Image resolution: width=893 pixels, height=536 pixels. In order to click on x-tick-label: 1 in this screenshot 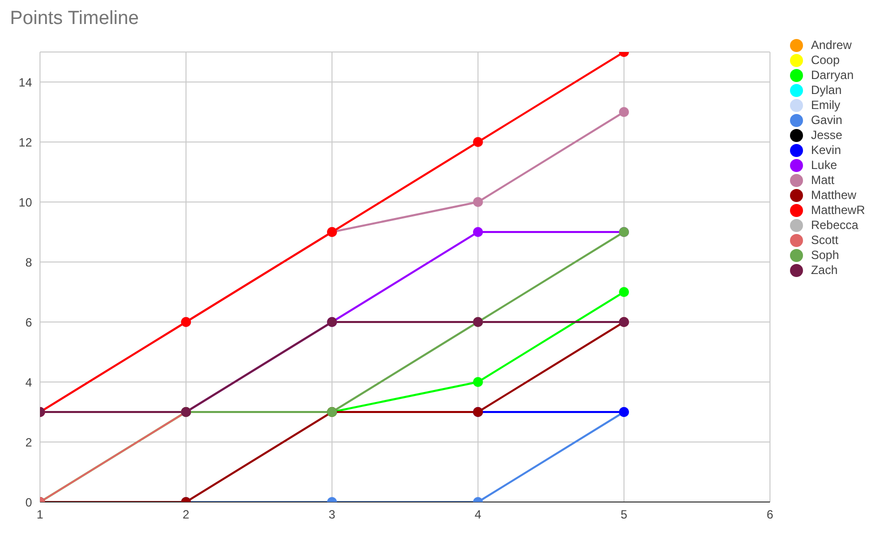, I will do `click(40, 515)`.